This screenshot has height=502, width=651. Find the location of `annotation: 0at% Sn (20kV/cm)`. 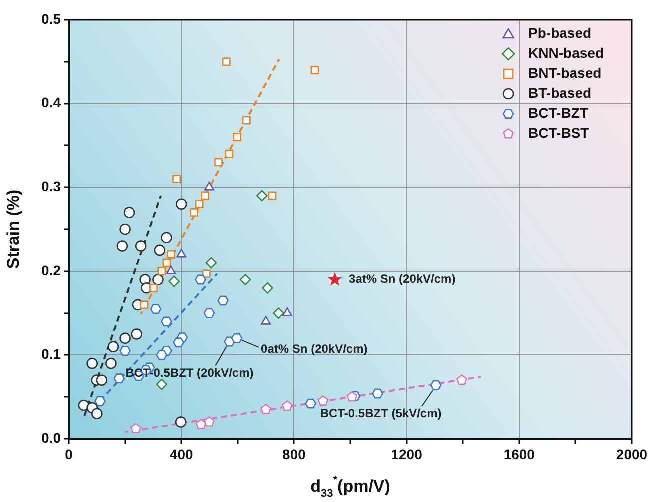

annotation: 0at% Sn (20kV/cm) is located at coordinates (314, 349).